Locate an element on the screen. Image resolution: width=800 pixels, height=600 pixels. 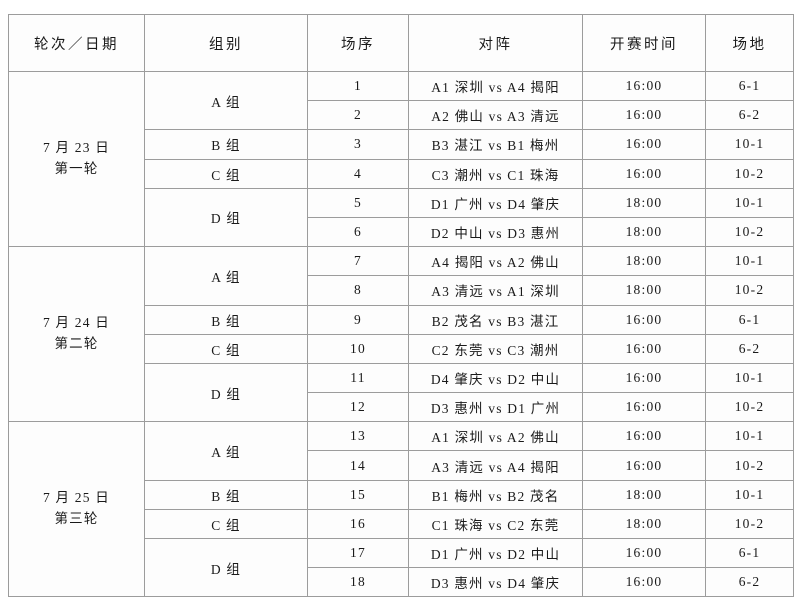
matchup-cell: C3 潮州 vs C1 珠海 is located at coordinates (495, 173).